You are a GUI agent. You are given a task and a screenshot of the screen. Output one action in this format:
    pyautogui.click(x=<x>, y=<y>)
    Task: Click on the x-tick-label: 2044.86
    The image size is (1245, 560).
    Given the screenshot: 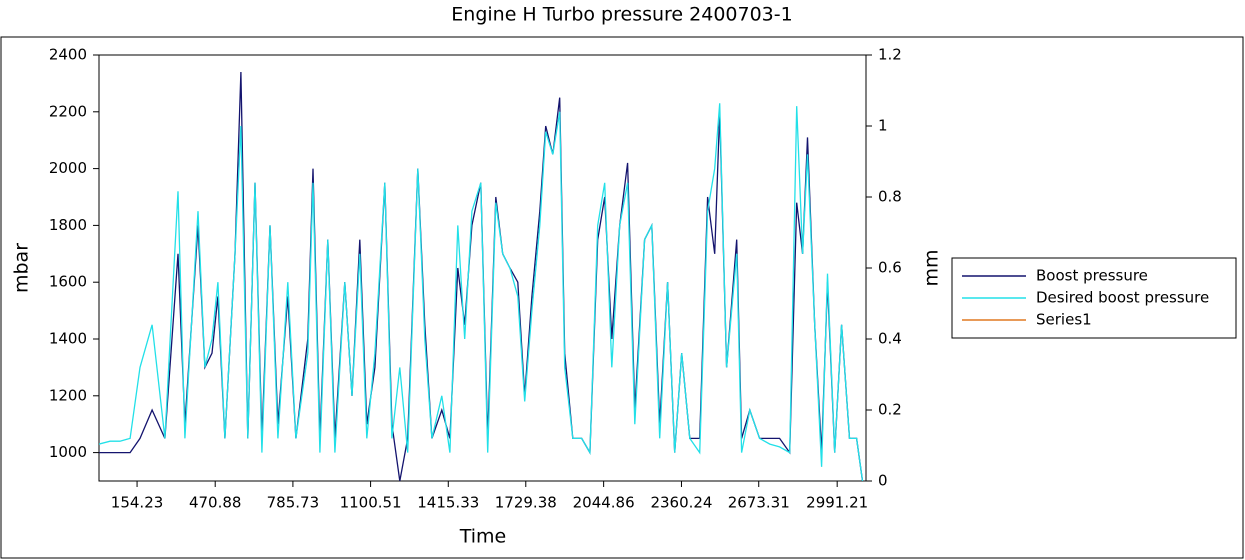 What is the action you would take?
    pyautogui.click(x=604, y=503)
    